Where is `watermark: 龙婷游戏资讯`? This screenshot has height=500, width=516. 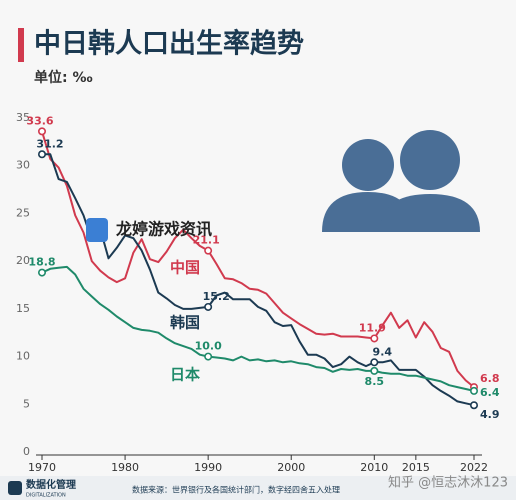 watermark: 龙婷游戏资讯 is located at coordinates (163, 229).